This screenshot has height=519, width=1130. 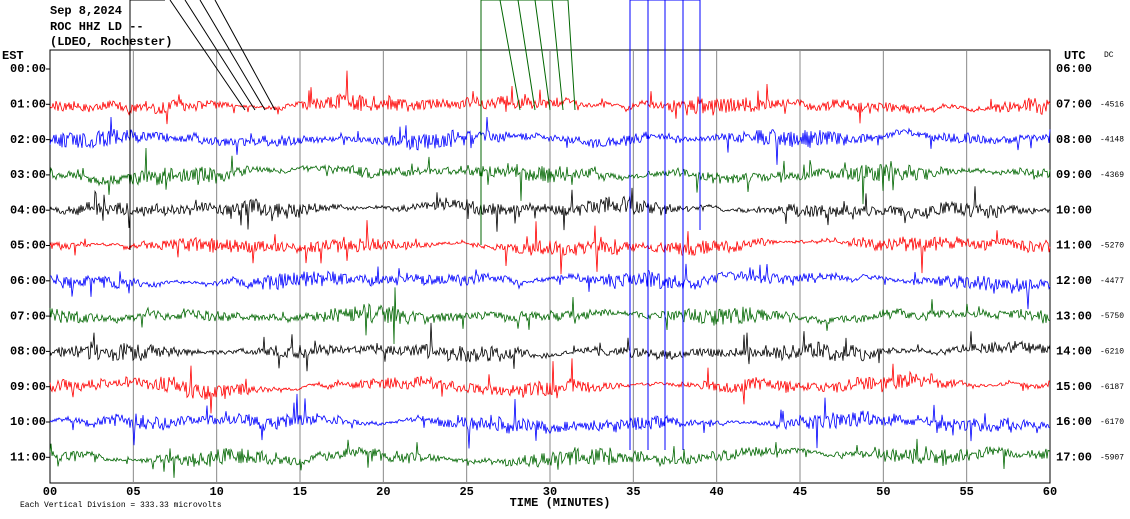 What do you see at coordinates (216, 492) in the screenshot?
I see `x-tick-label: 10` at bounding box center [216, 492].